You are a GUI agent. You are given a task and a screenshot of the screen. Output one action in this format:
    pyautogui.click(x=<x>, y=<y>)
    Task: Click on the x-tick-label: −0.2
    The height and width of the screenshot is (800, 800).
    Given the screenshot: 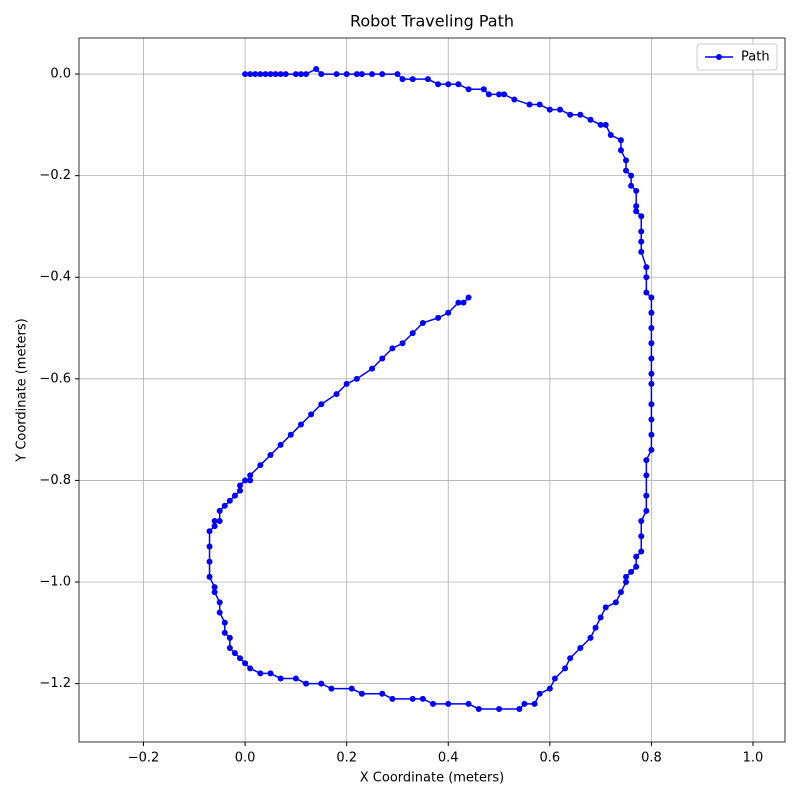 What is the action you would take?
    pyautogui.click(x=144, y=758)
    